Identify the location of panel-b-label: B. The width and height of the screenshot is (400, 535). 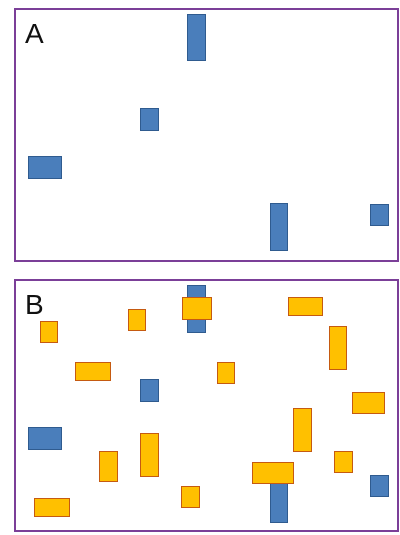
(34, 304).